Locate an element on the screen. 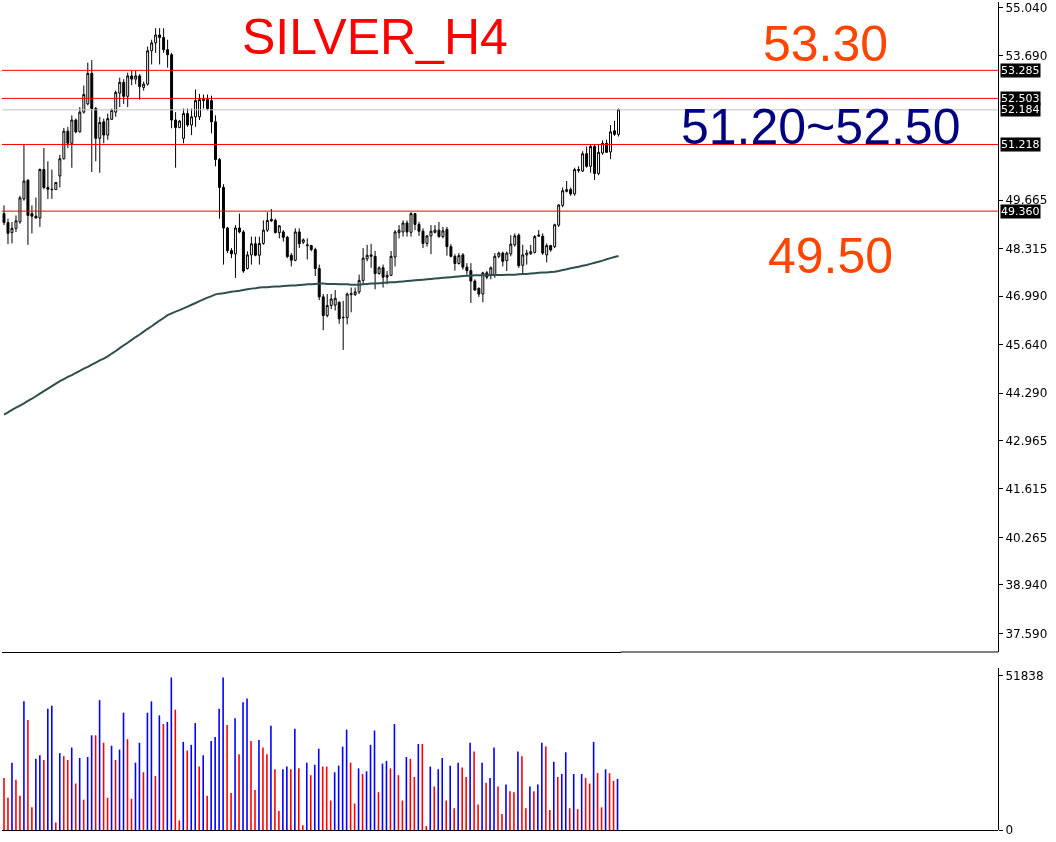  y-tick-label: 46.990 is located at coordinates (1026, 296).